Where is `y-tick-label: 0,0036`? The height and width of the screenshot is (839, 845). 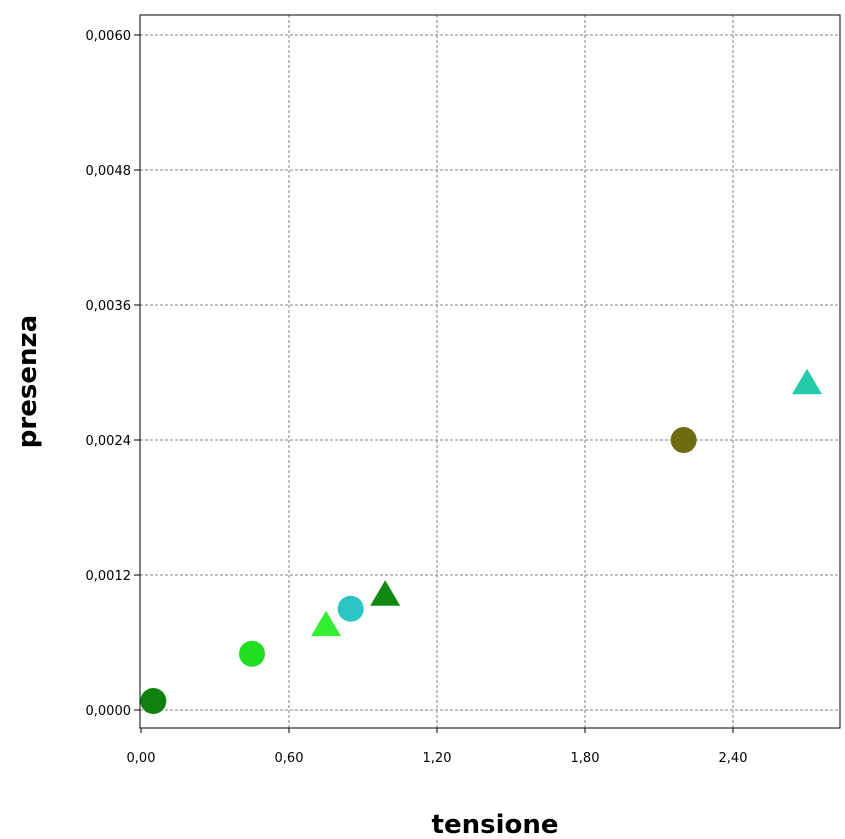 y-tick-label: 0,0036 is located at coordinates (109, 306).